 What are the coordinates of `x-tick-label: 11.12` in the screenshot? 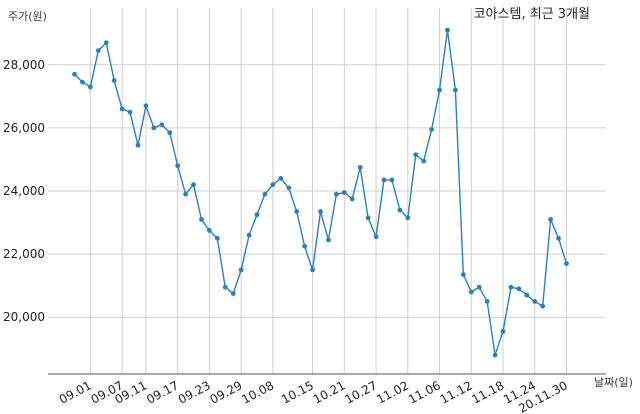 It's located at (456, 392).